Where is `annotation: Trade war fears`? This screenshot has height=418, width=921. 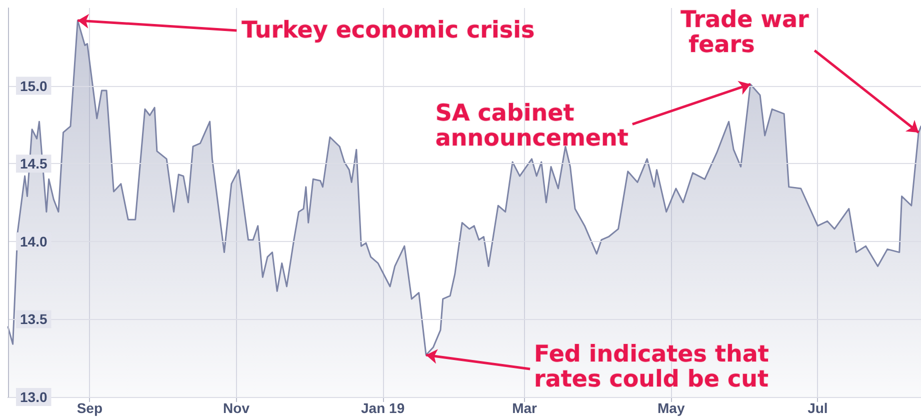 annotation: Trade war fears is located at coordinates (745, 32).